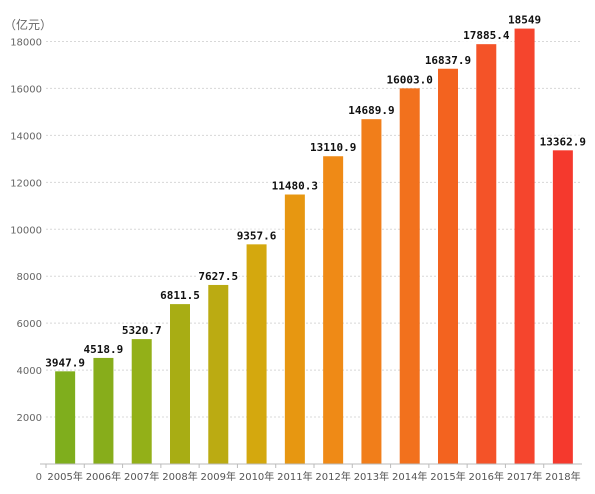 The height and width of the screenshot is (494, 595). What do you see at coordinates (26, 89) in the screenshot?
I see `y-tick-label: 16000` at bounding box center [26, 89].